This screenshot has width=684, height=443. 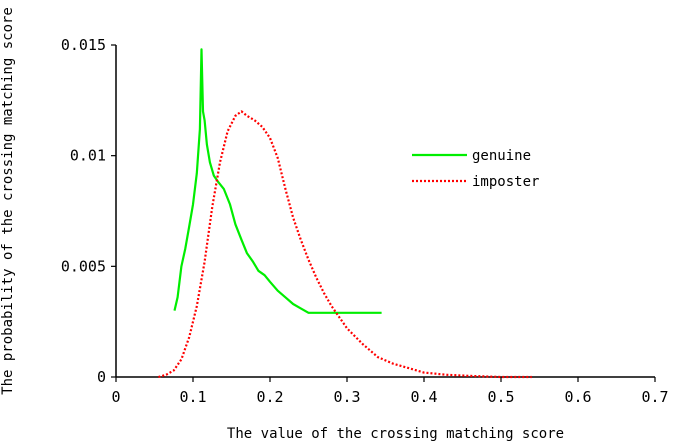 I want to click on x-tick-label: 0.6, so click(x=577, y=397).